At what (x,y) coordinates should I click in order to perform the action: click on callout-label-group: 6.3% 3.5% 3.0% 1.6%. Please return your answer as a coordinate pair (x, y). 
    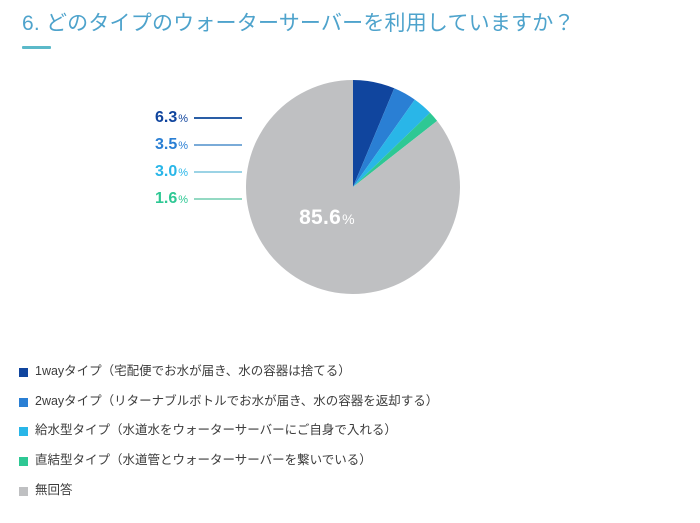
    Looking at the image, I should click on (177, 159).